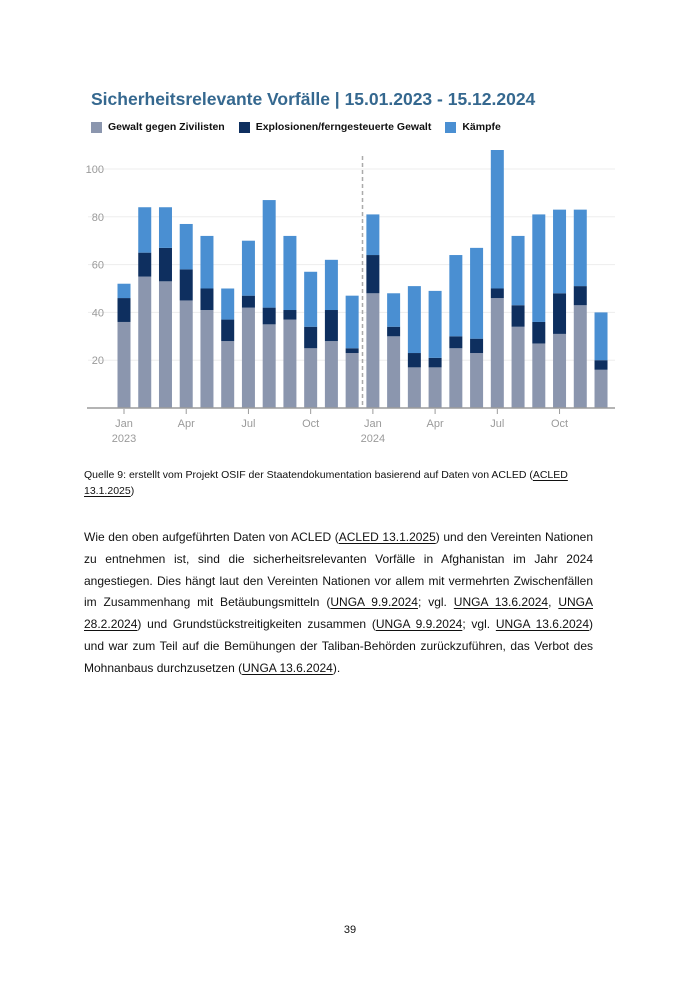 Image resolution: width=700 pixels, height=990 pixels. I want to click on x-axis-tick-label: Jul, so click(497, 424).